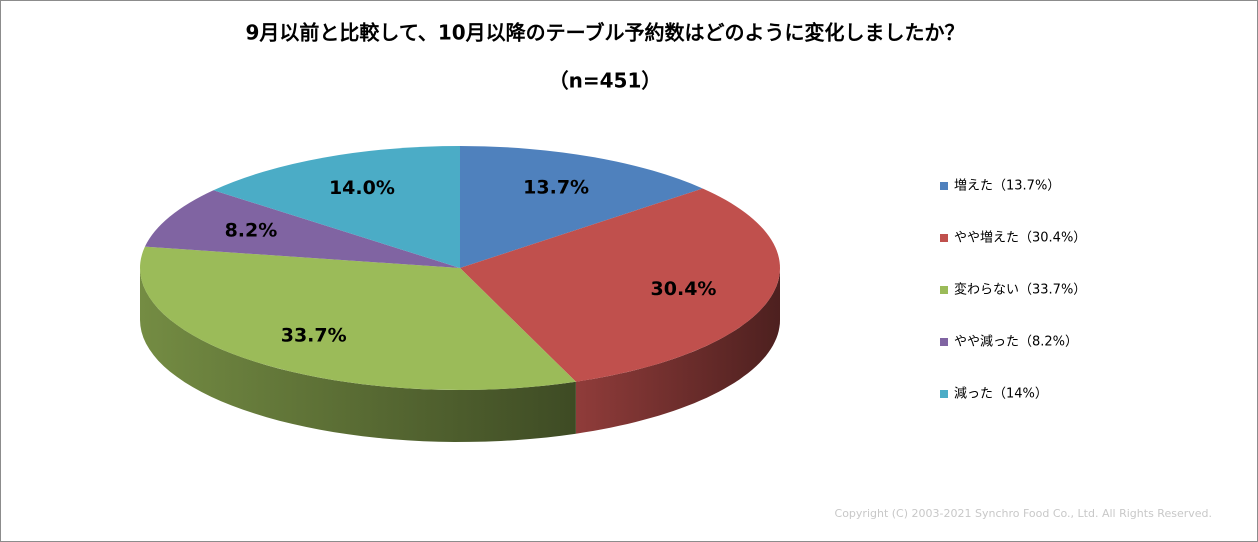 This screenshot has width=1258, height=542. I want to click on legend-label: 変わらない（33.7%）, so click(1020, 290).